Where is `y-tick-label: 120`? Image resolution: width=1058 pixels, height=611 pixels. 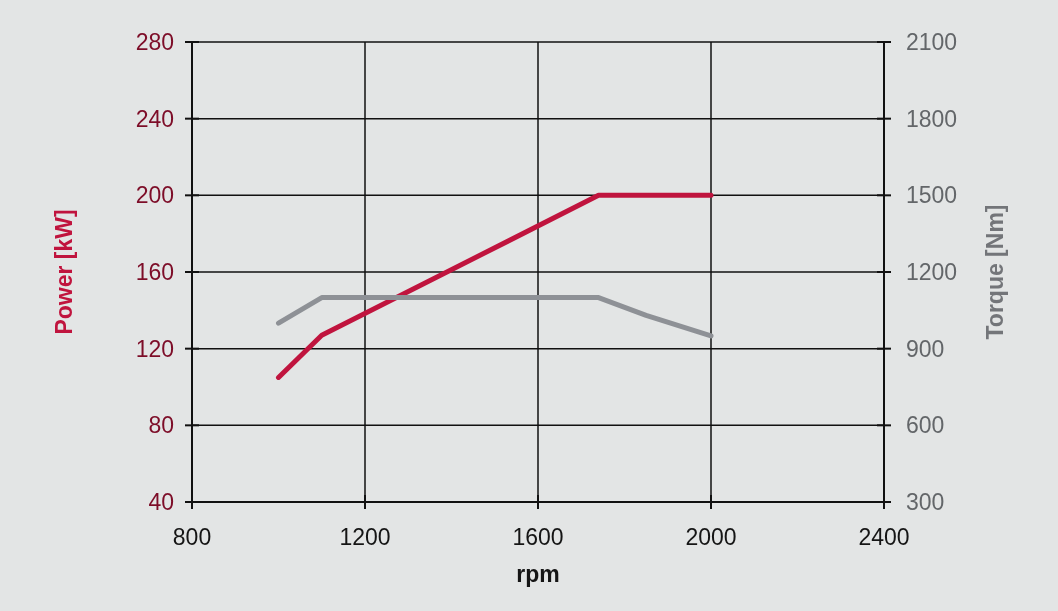
y-tick-label: 120 is located at coordinates (154, 348).